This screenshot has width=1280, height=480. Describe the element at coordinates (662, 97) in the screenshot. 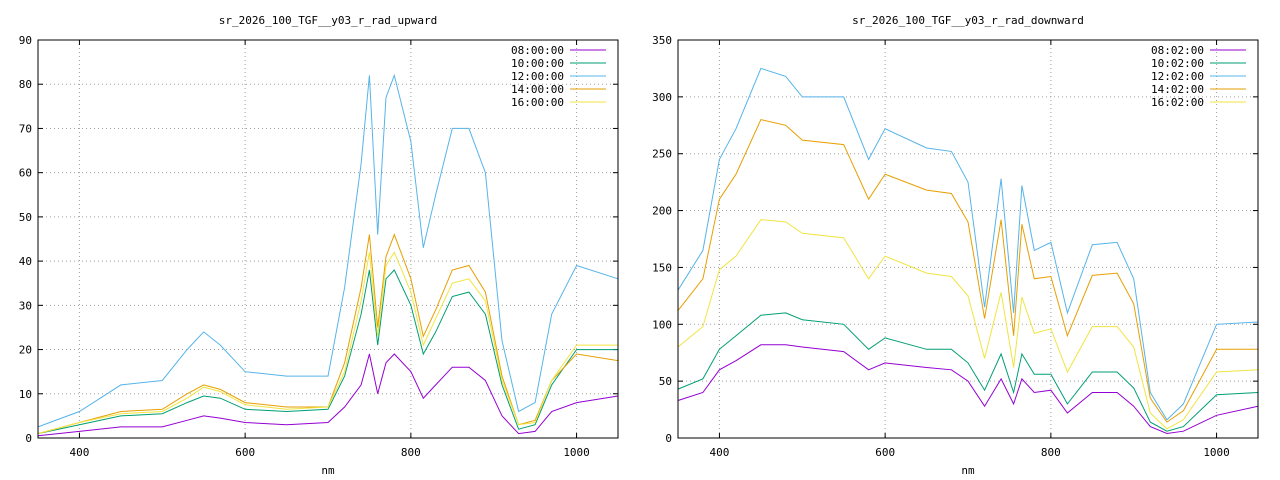

I see `y-tick-label: 300` at that location.